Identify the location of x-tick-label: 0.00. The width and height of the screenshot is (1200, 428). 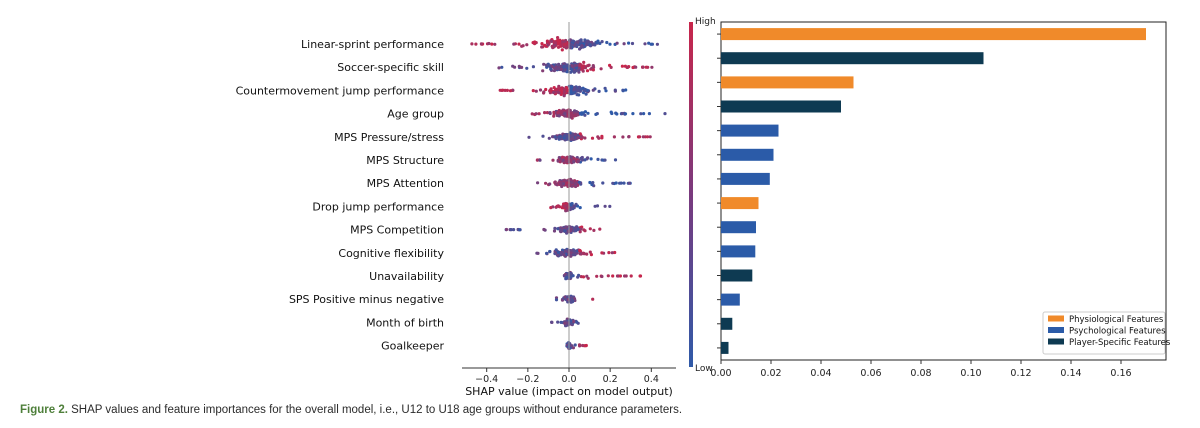
(720, 373).